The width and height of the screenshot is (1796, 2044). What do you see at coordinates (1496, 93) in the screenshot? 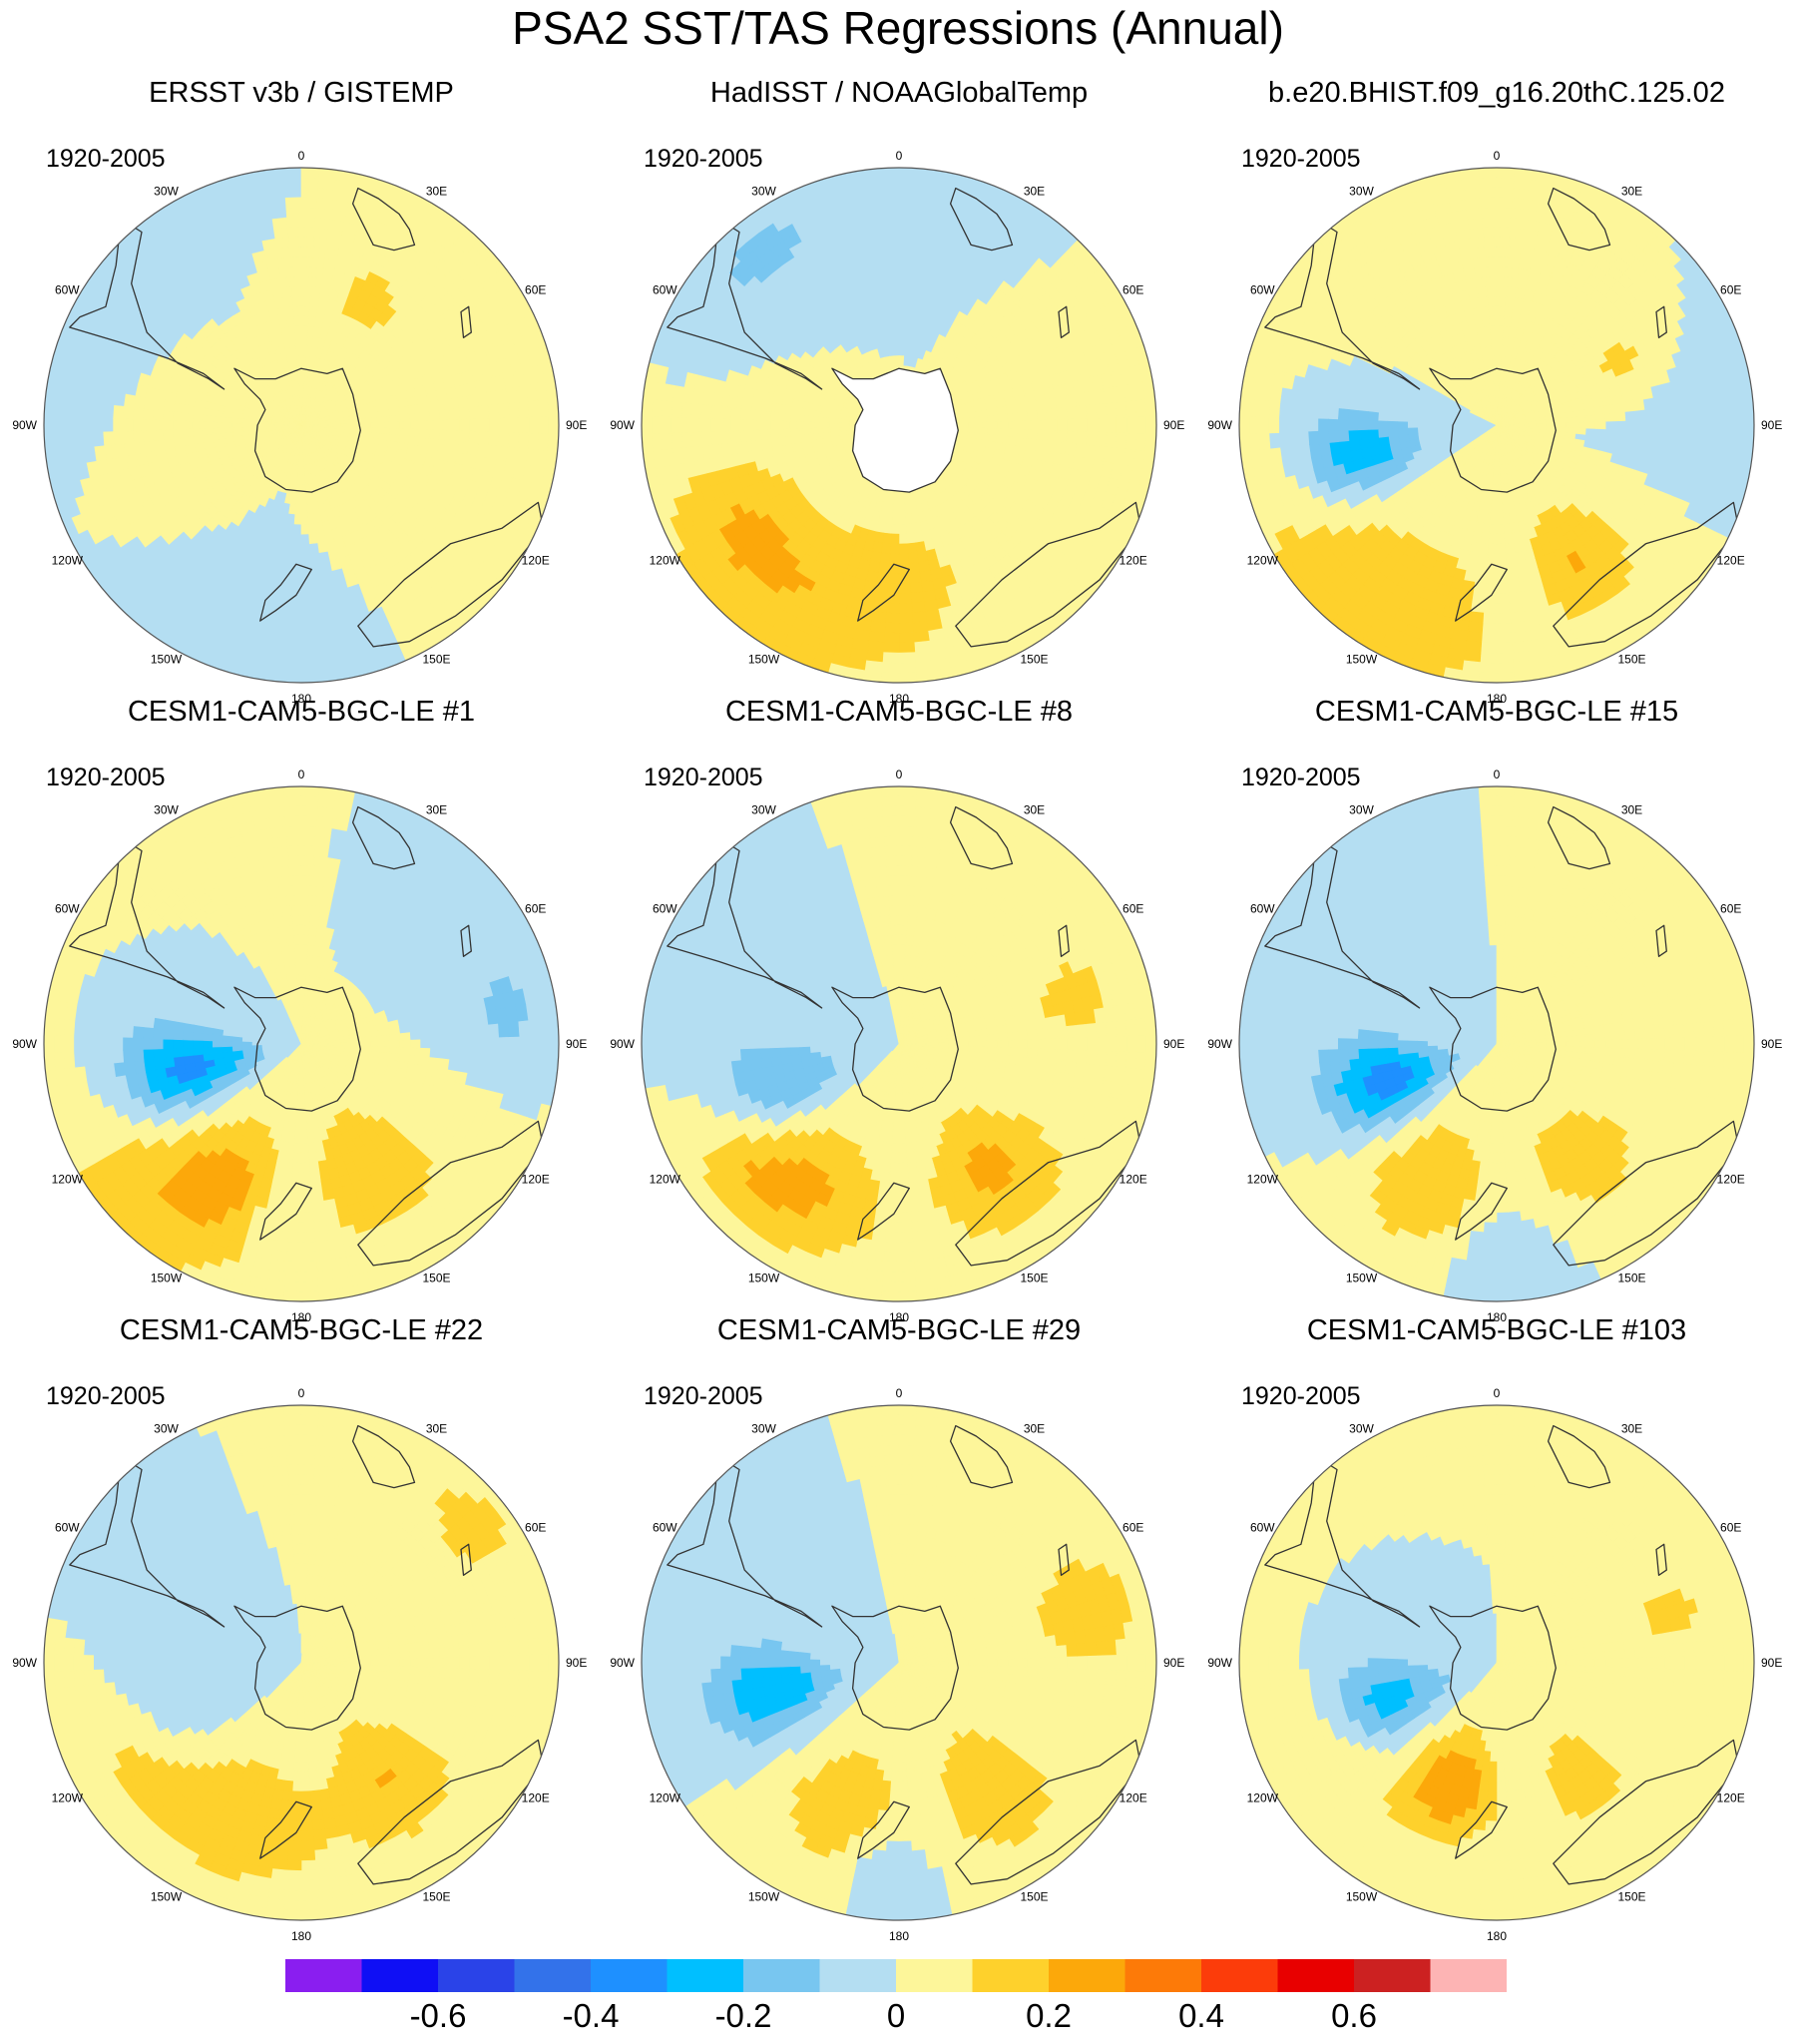
I see `panel-title: b.e20.BHIST.f09_g16.20thC.125.02` at bounding box center [1496, 93].